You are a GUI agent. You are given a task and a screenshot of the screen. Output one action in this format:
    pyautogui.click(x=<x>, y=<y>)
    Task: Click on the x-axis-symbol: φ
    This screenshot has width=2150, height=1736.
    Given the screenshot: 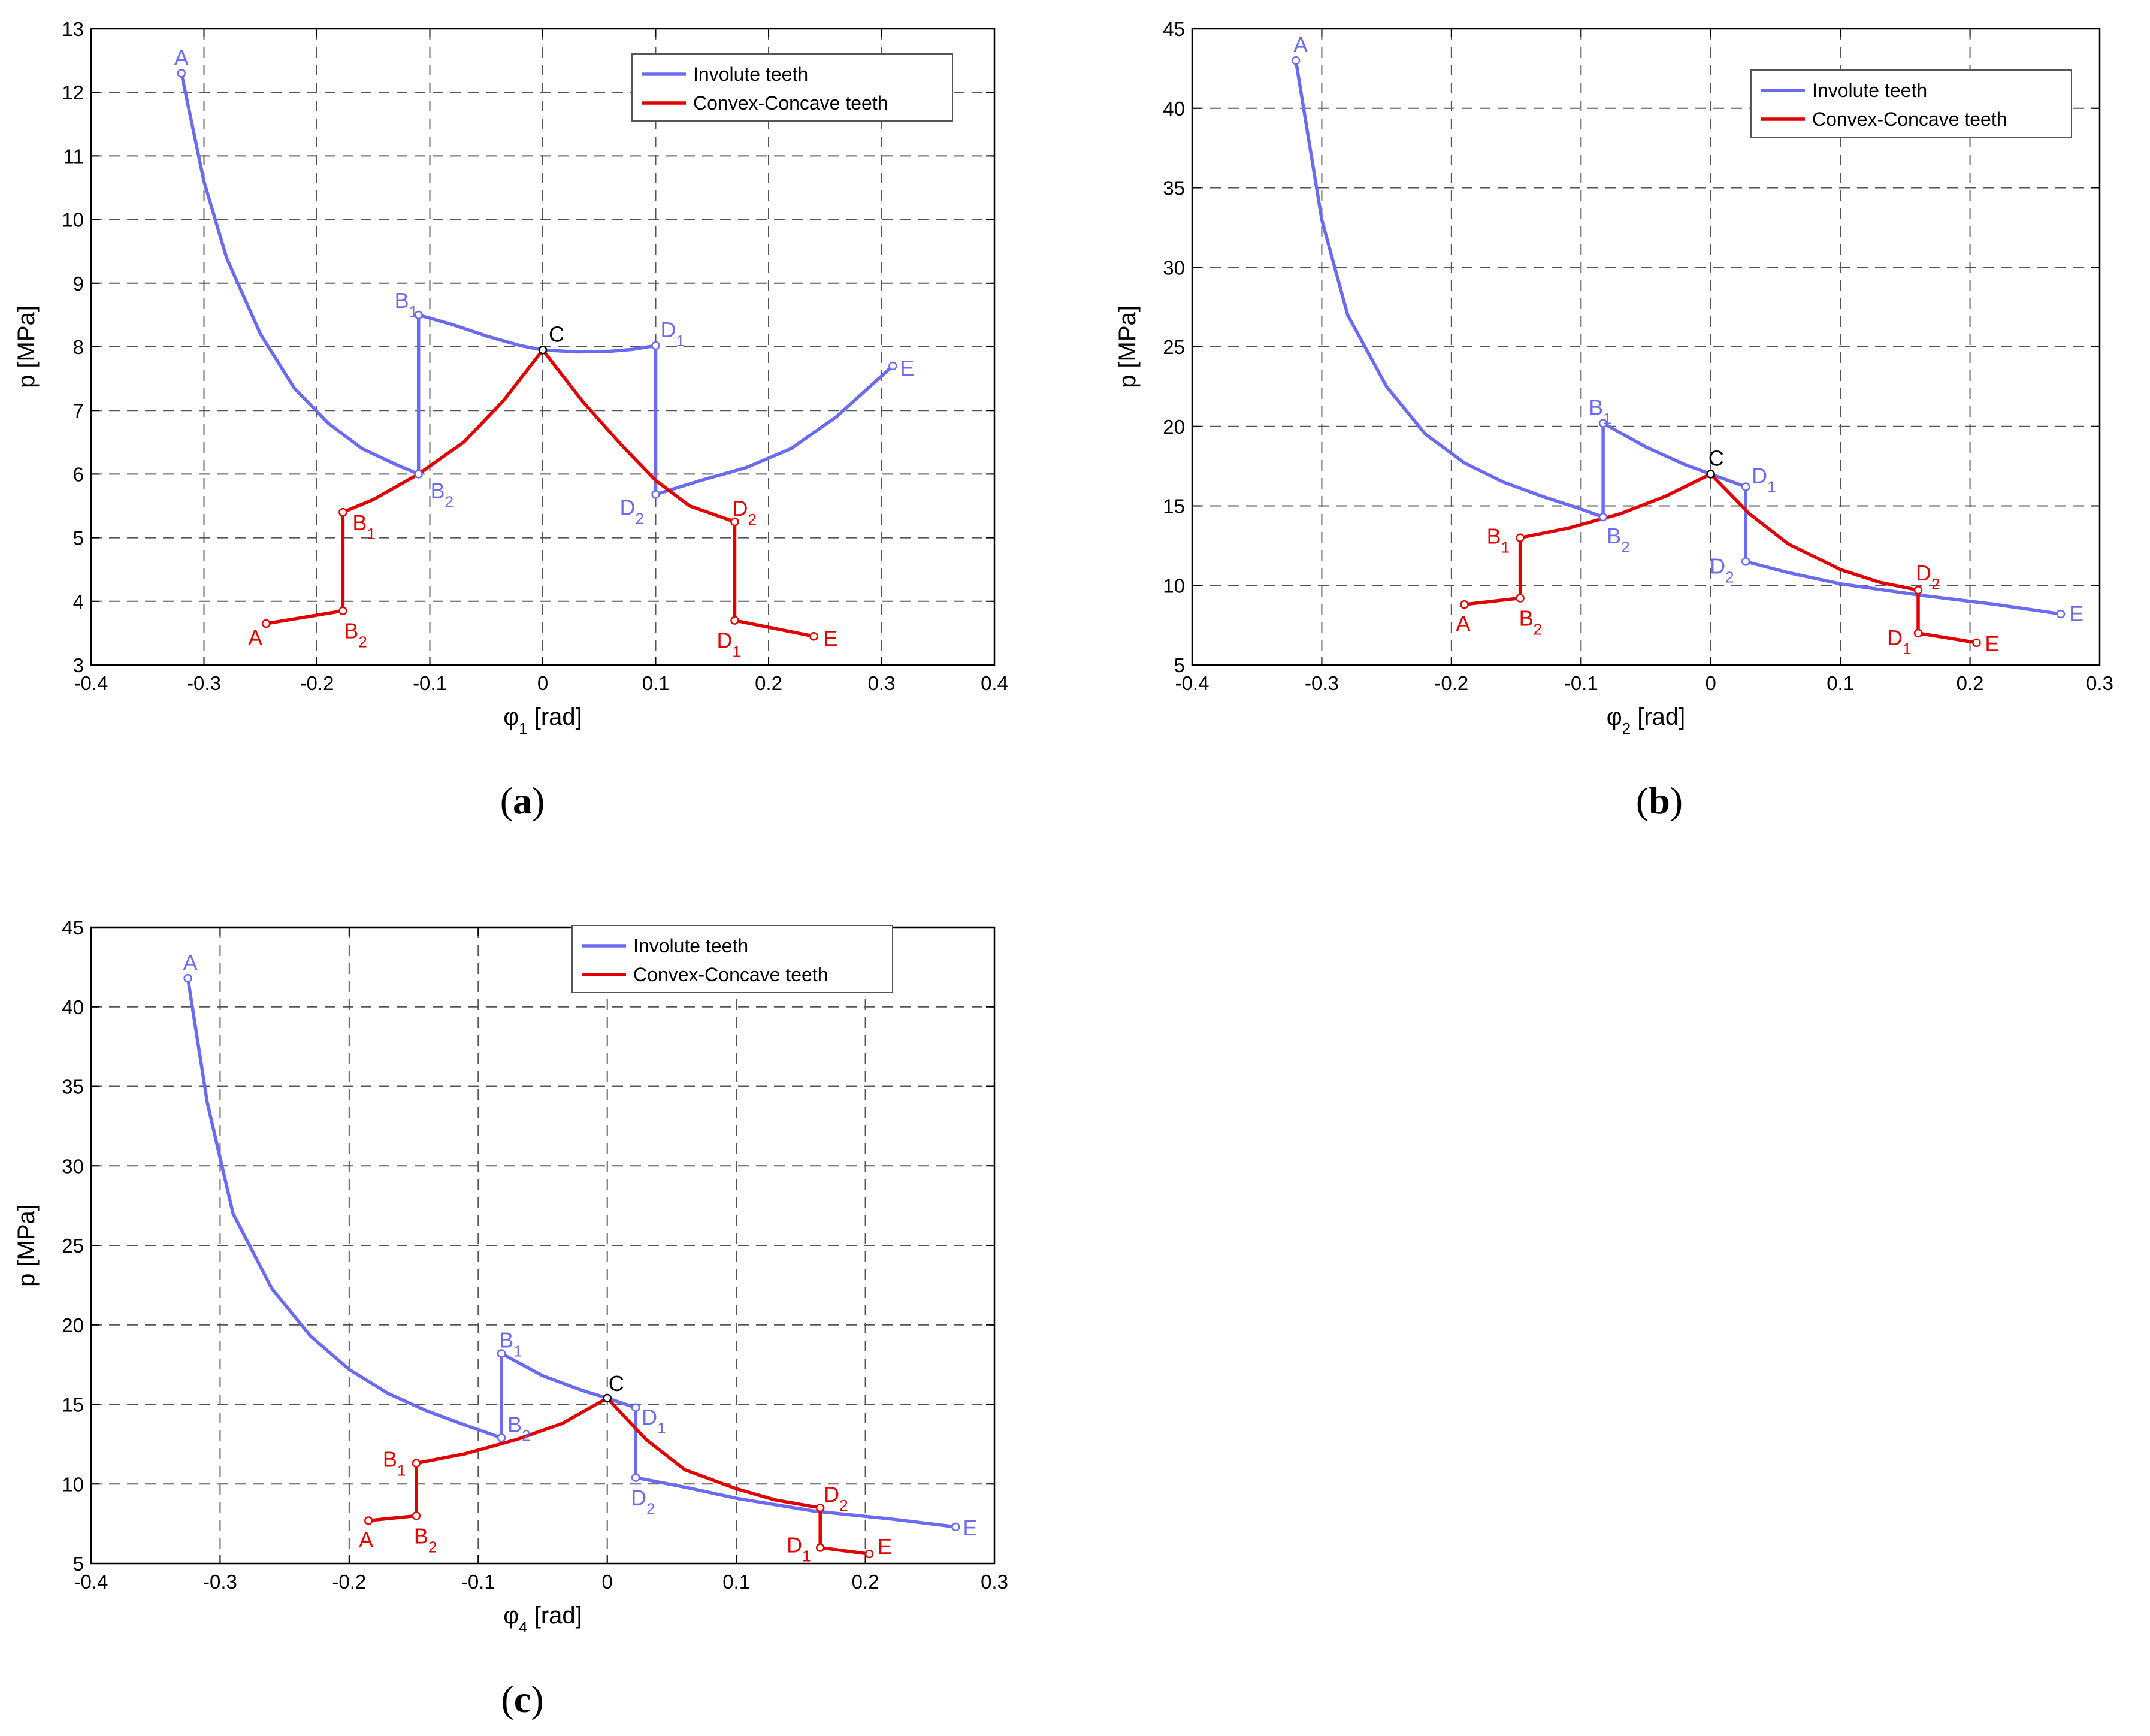 What is the action you would take?
    pyautogui.click(x=511, y=717)
    